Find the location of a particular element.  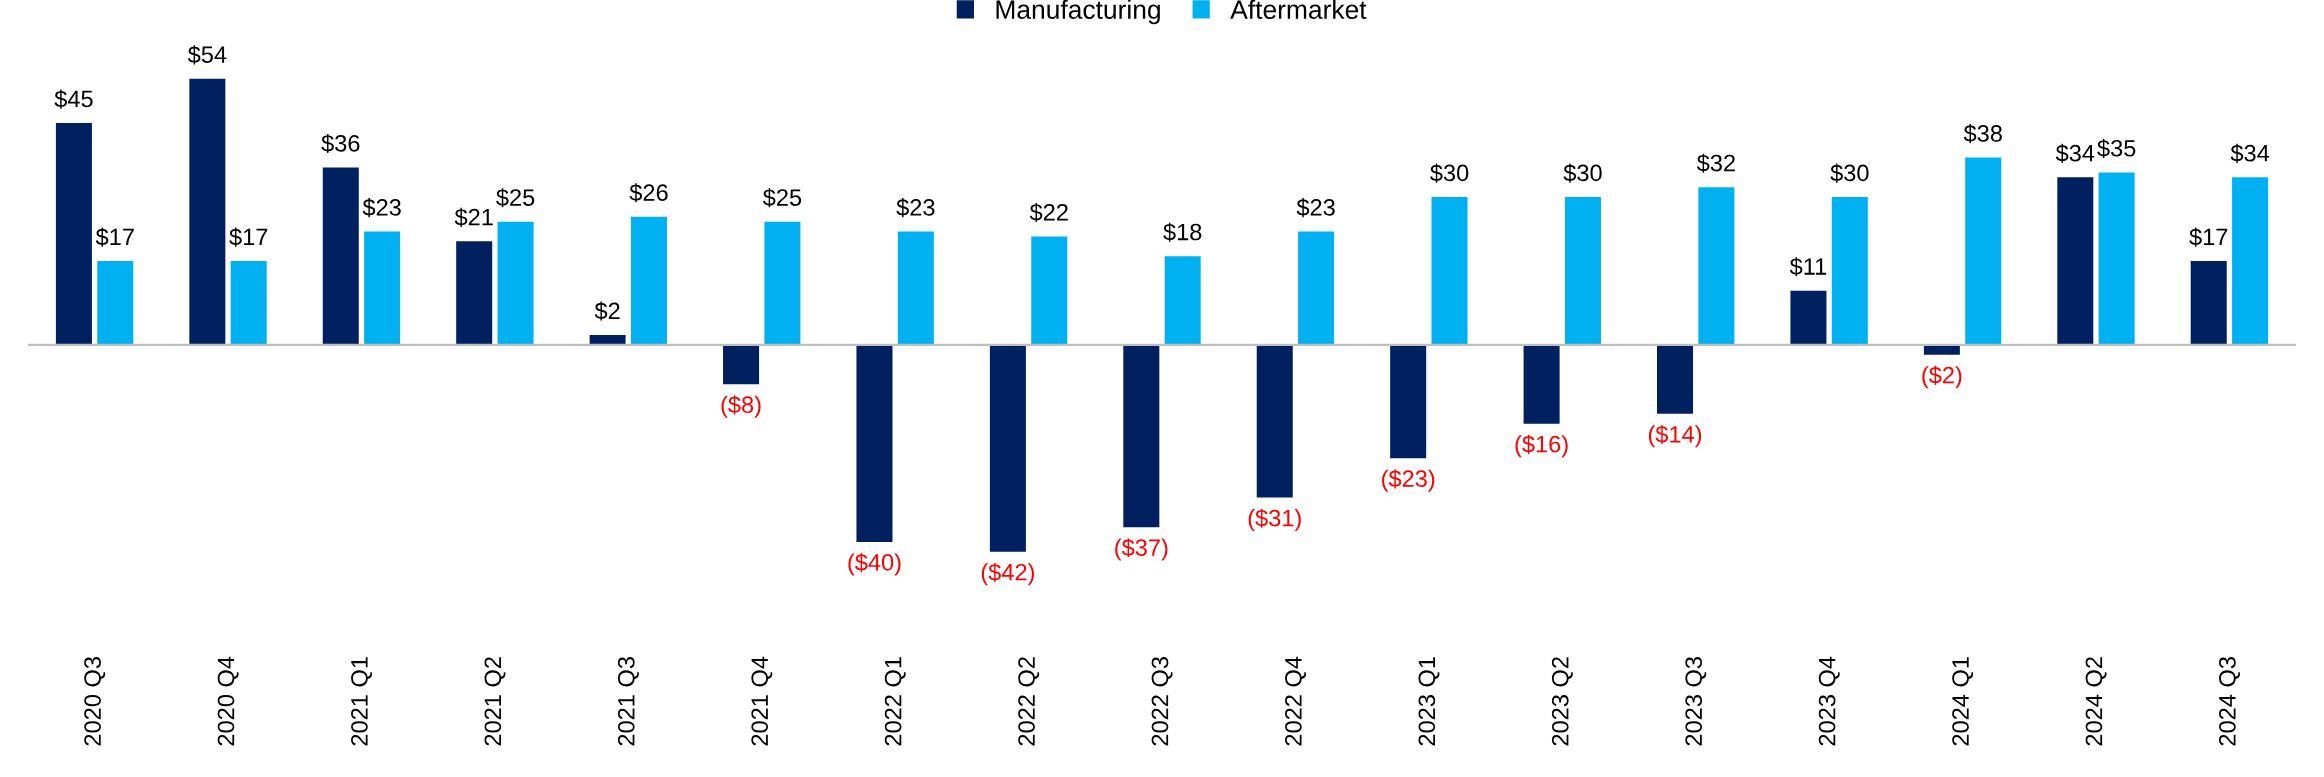

data-label: $38 is located at coordinates (1982, 134).